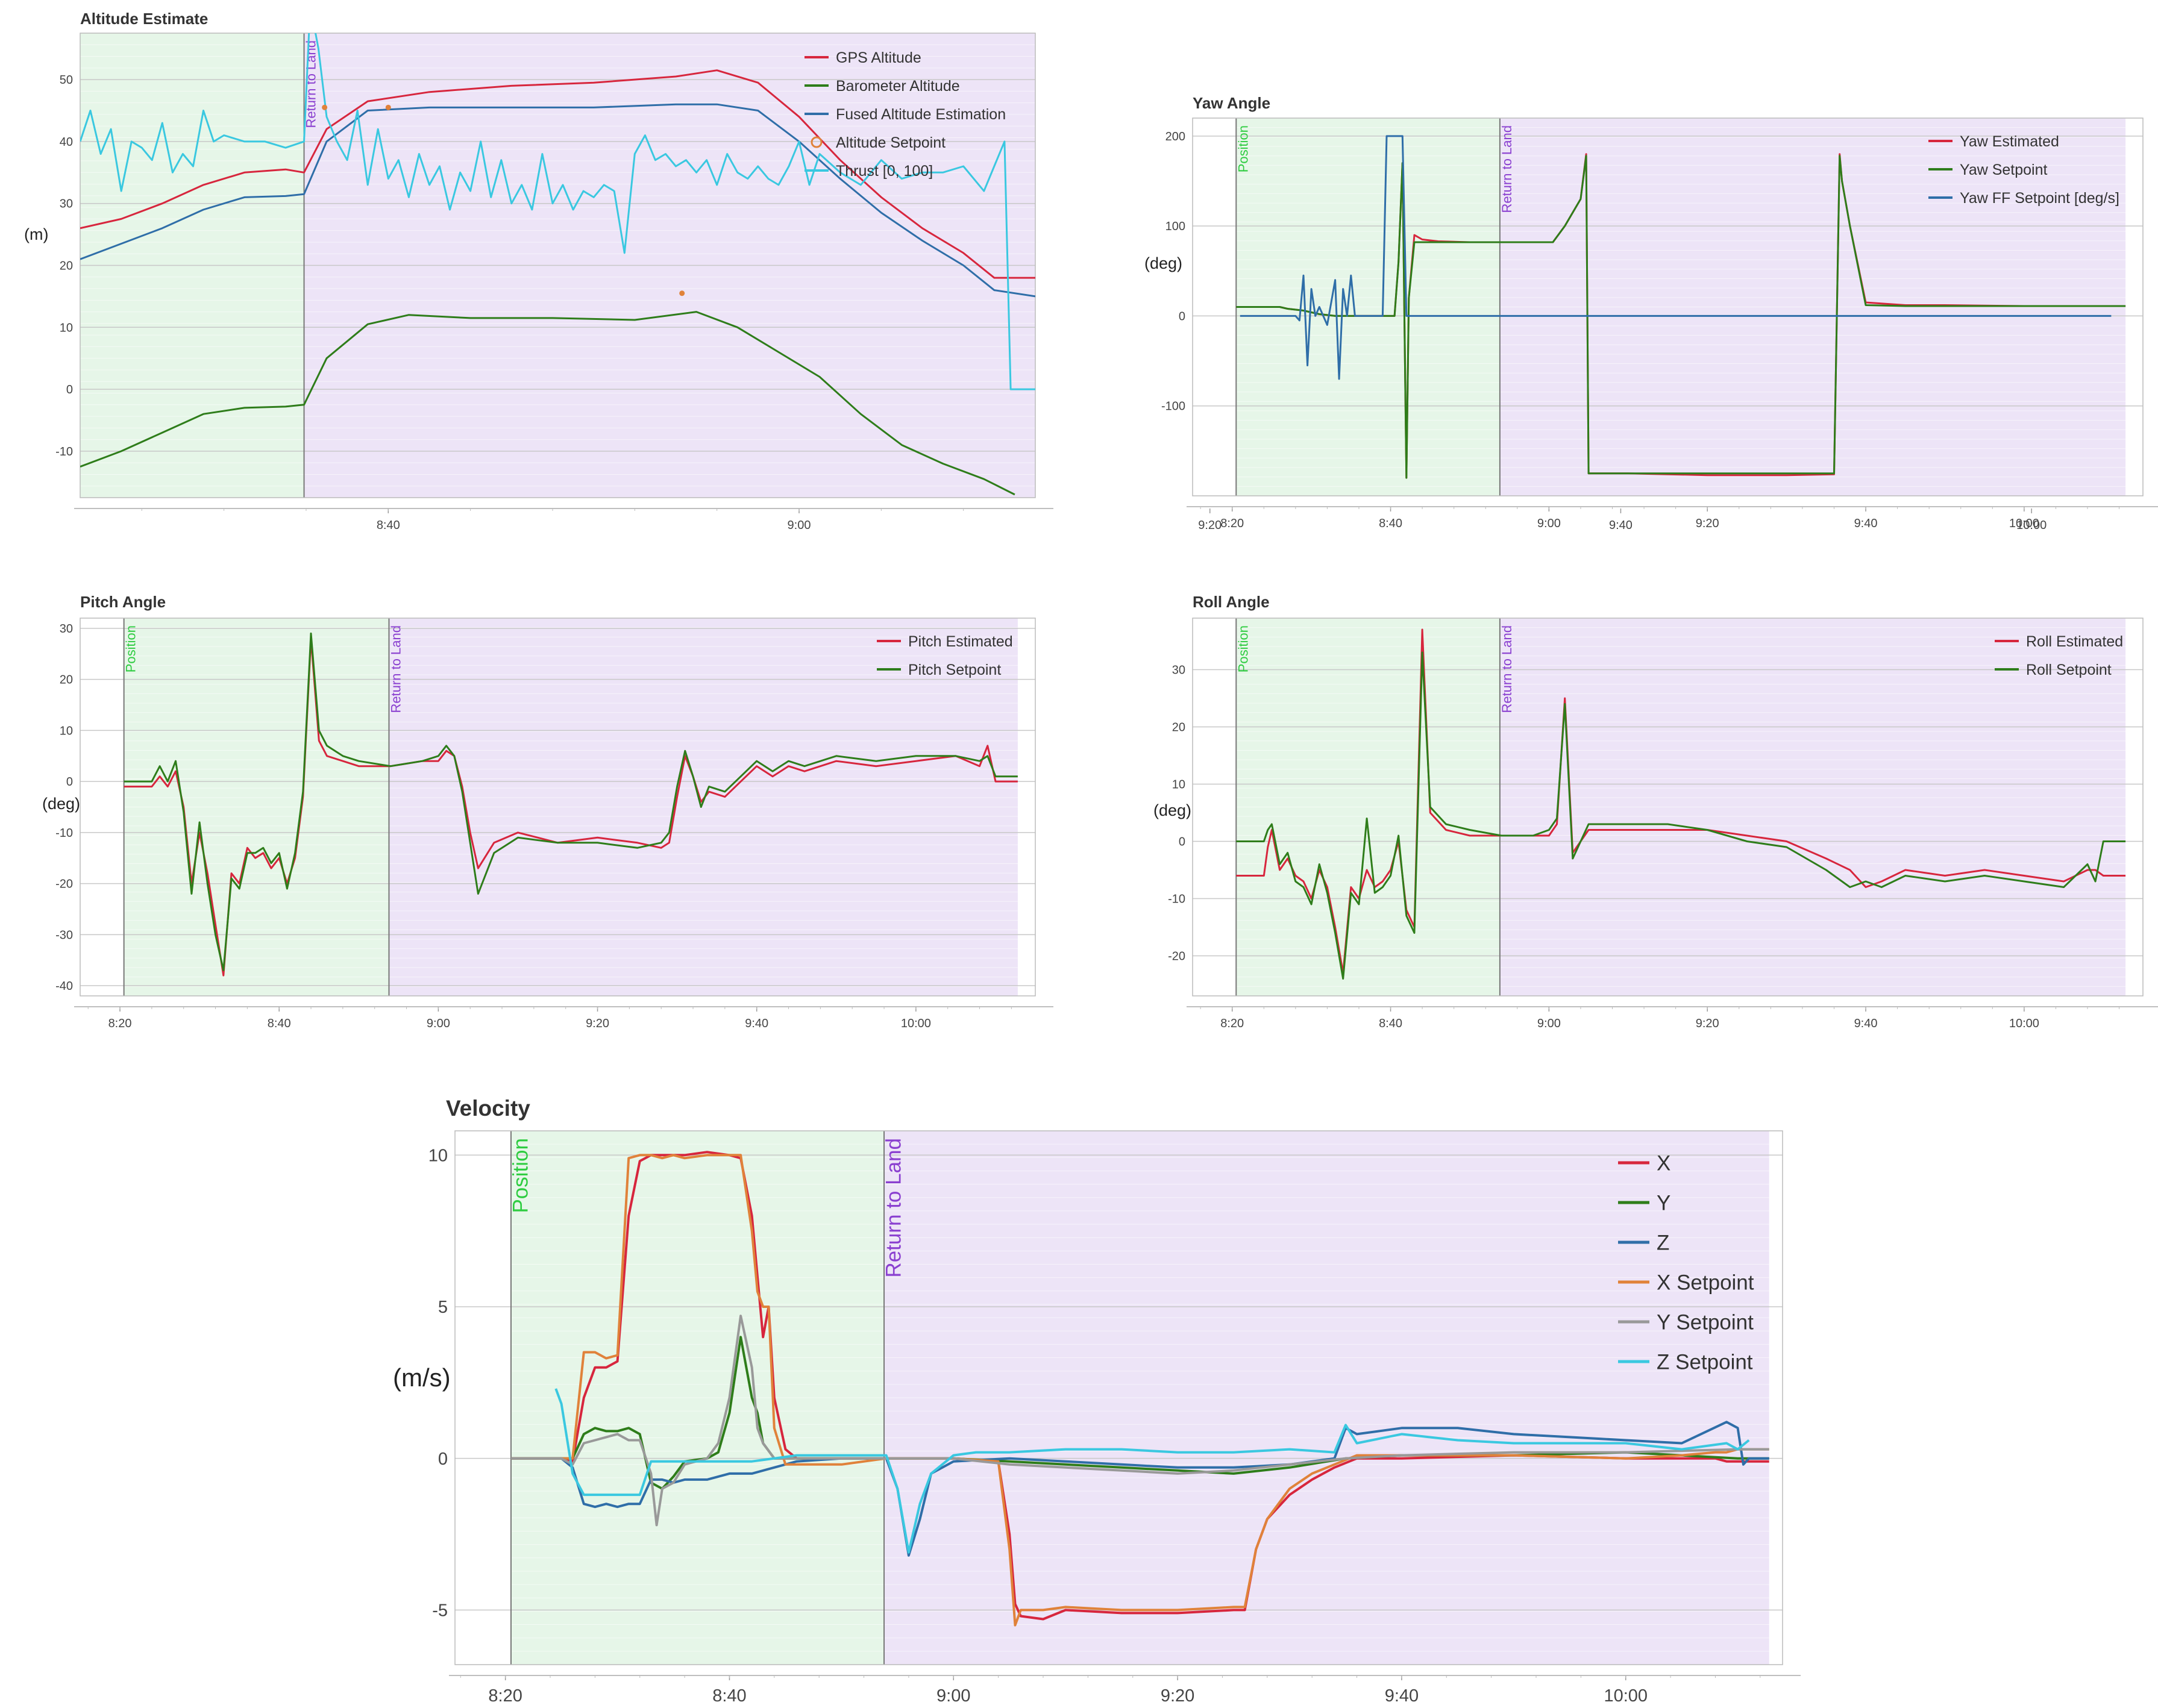  Describe the element at coordinates (443, 1307) in the screenshot. I see `y-tick-label: 5` at that location.